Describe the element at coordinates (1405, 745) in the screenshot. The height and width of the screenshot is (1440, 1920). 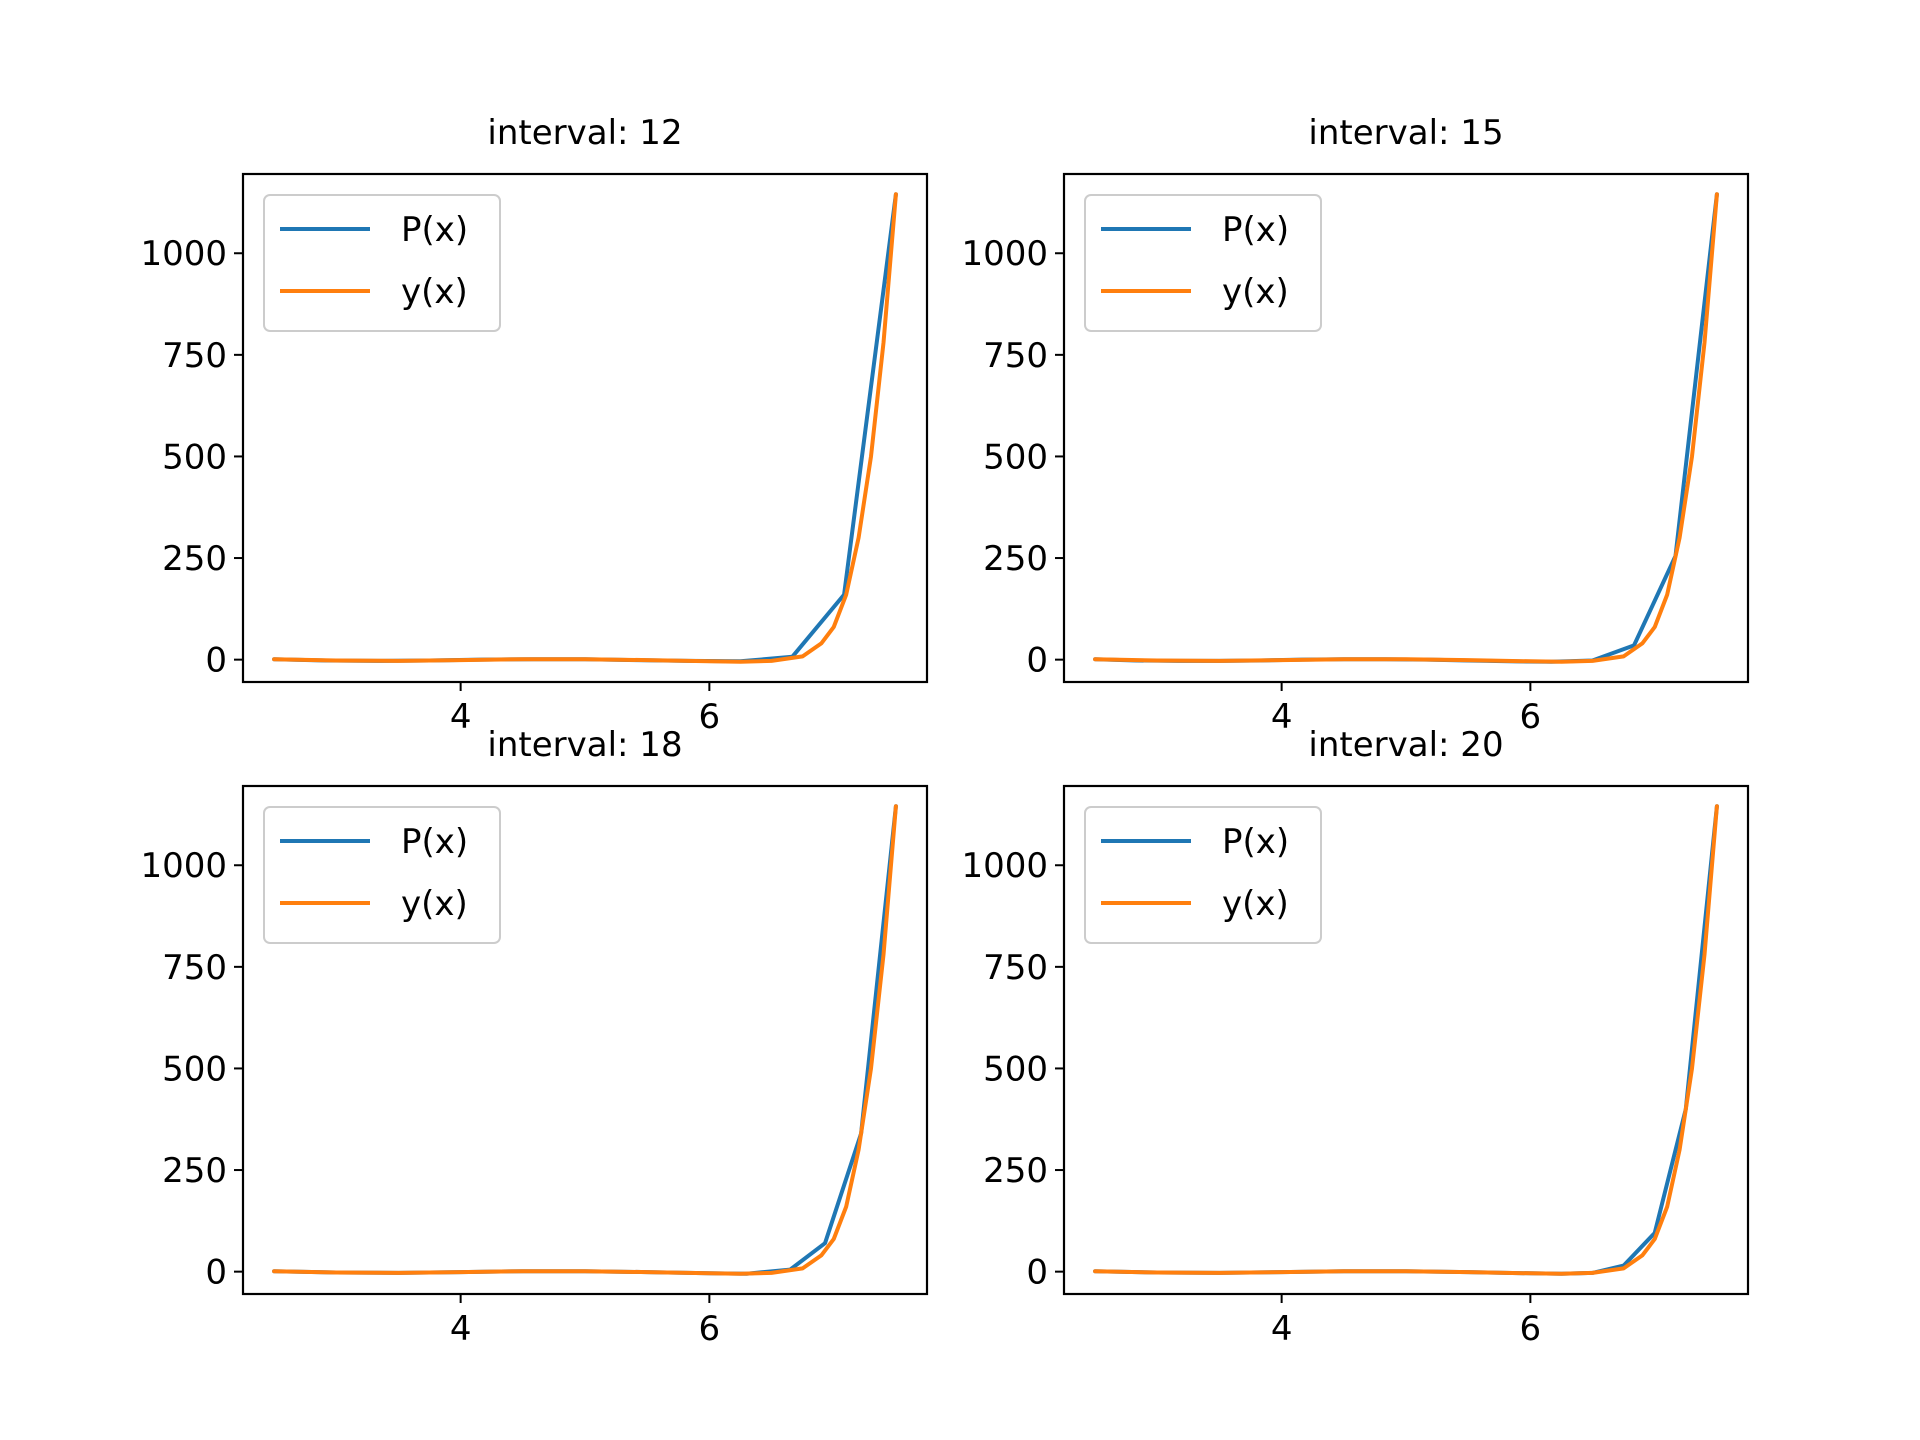
I see `subplot-title: interval: 20` at that location.